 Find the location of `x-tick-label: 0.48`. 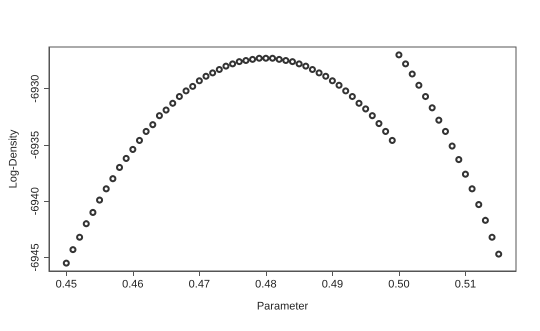

x-tick-label: 0.48 is located at coordinates (266, 284).